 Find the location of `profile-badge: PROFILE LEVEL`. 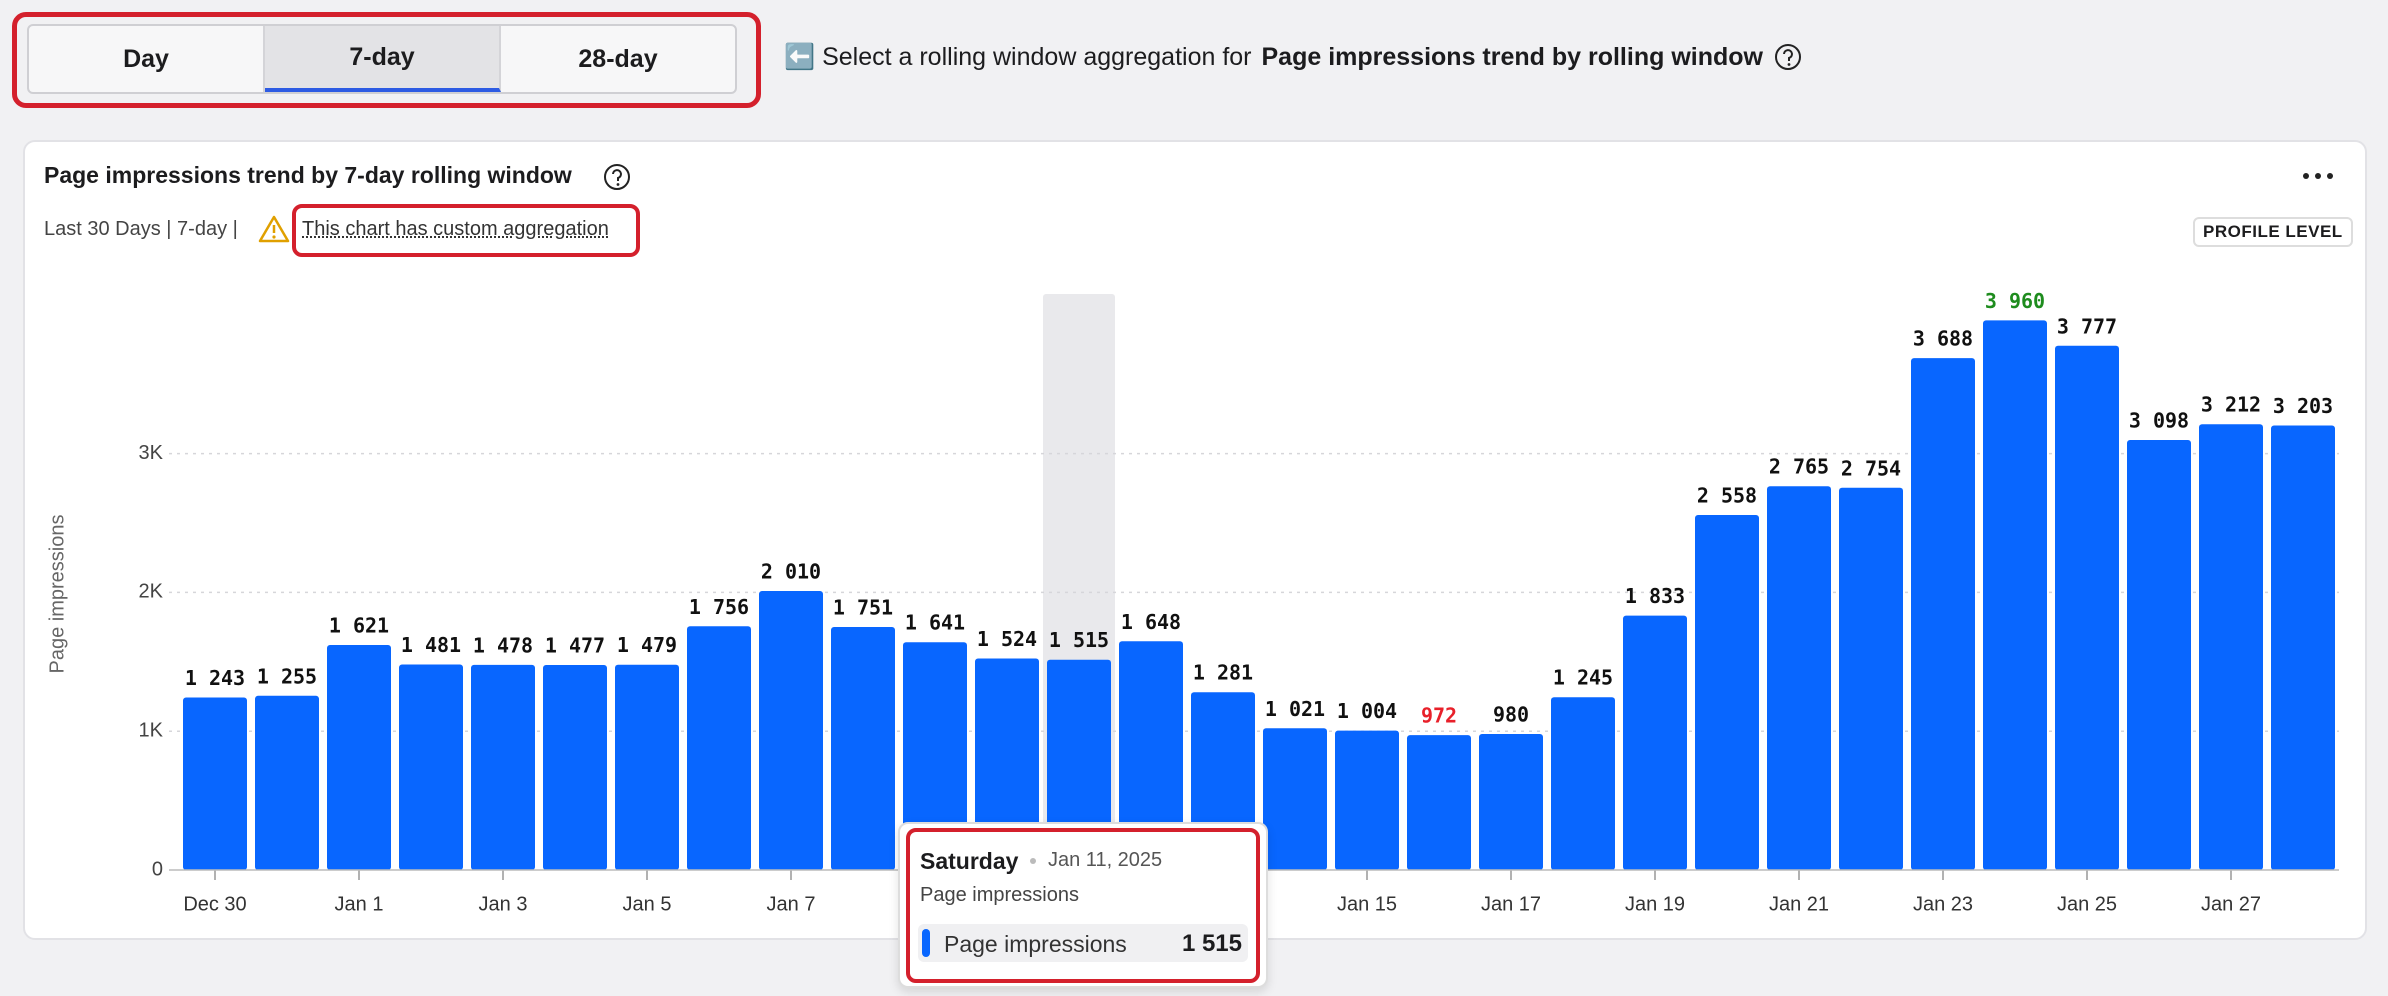

profile-badge: PROFILE LEVEL is located at coordinates (2273, 232).